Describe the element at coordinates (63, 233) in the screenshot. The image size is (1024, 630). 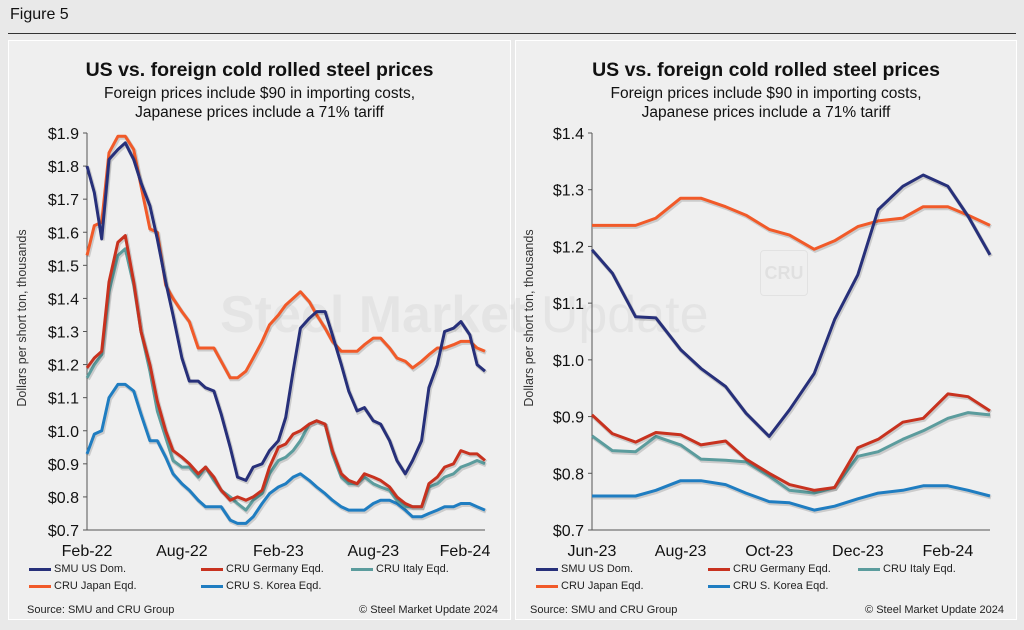
I see `y-tick-label: $1.6` at that location.